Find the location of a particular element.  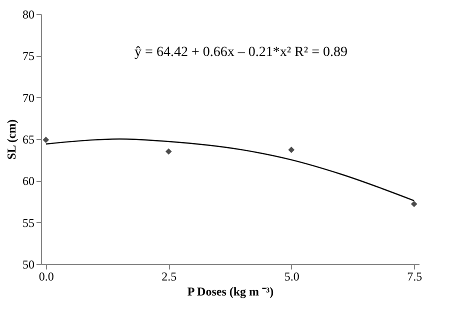

y-tick-label: 55 is located at coordinates (28, 223).